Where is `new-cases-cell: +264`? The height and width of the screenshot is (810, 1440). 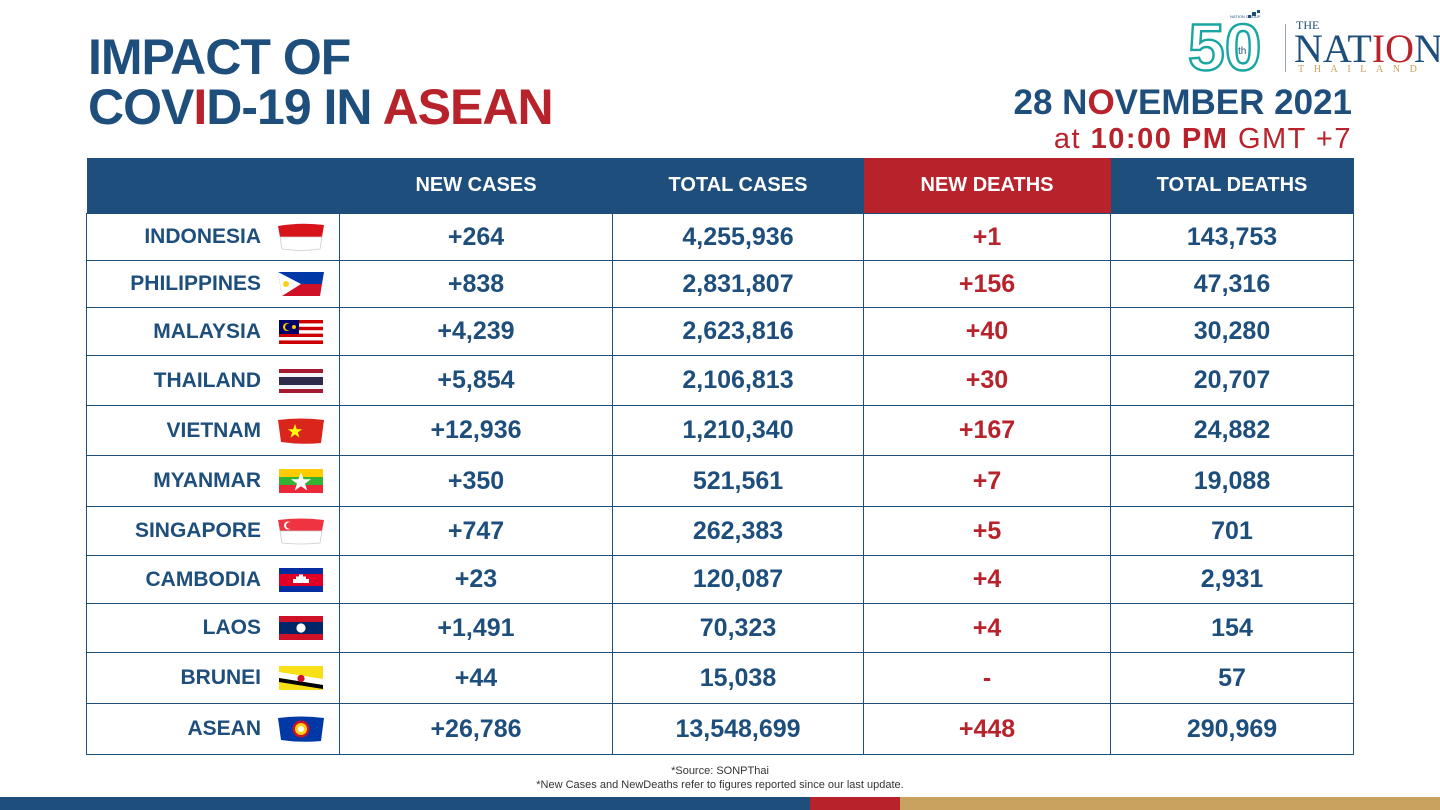 new-cases-cell: +264 is located at coordinates (476, 237).